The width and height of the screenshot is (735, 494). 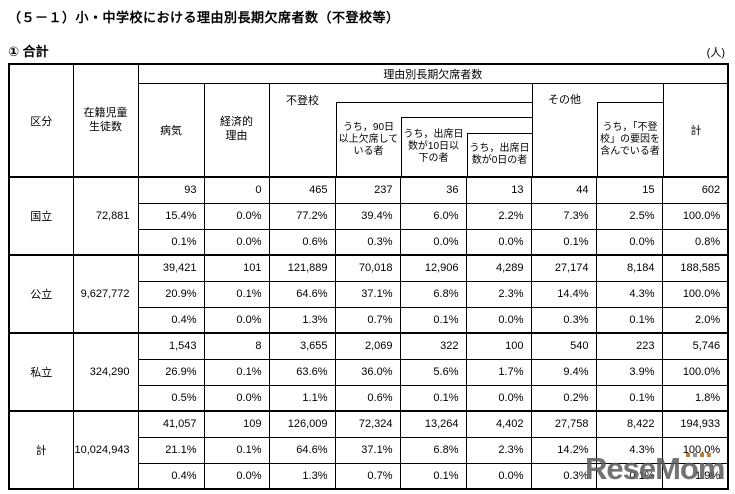 What do you see at coordinates (695, 242) in the screenshot?
I see `pct-cell: 0.8%` at bounding box center [695, 242].